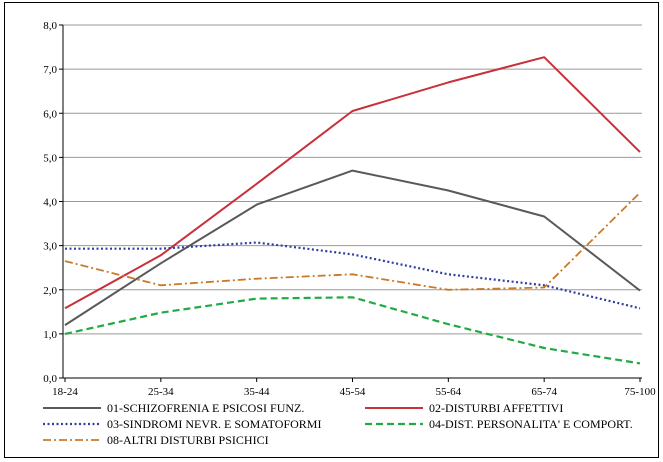 The height and width of the screenshot is (462, 663). What do you see at coordinates (214, 424) in the screenshot?
I see `legend-label: 03-SINDROMI NEVR. E SOMATOFORMI` at bounding box center [214, 424].